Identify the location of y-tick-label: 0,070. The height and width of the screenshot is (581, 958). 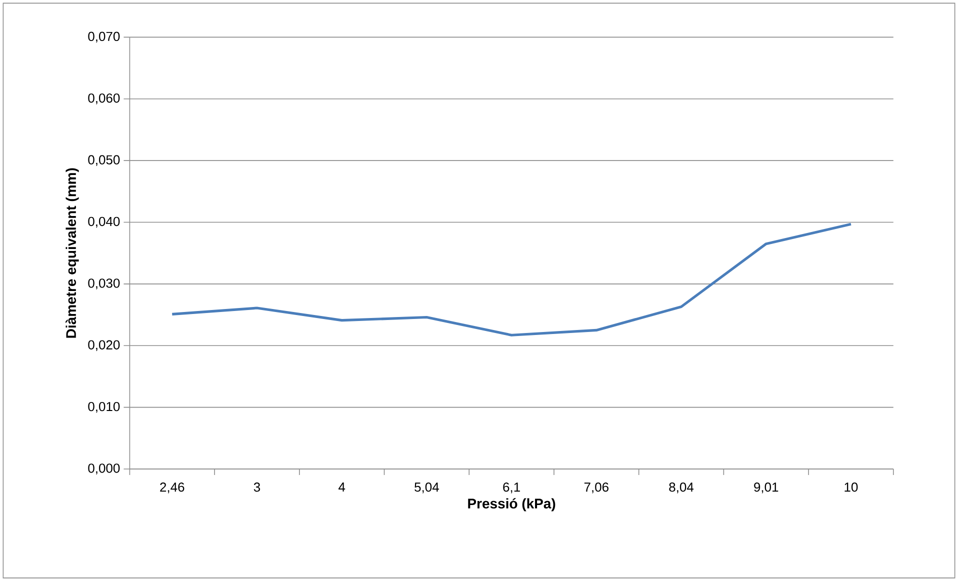
(104, 37).